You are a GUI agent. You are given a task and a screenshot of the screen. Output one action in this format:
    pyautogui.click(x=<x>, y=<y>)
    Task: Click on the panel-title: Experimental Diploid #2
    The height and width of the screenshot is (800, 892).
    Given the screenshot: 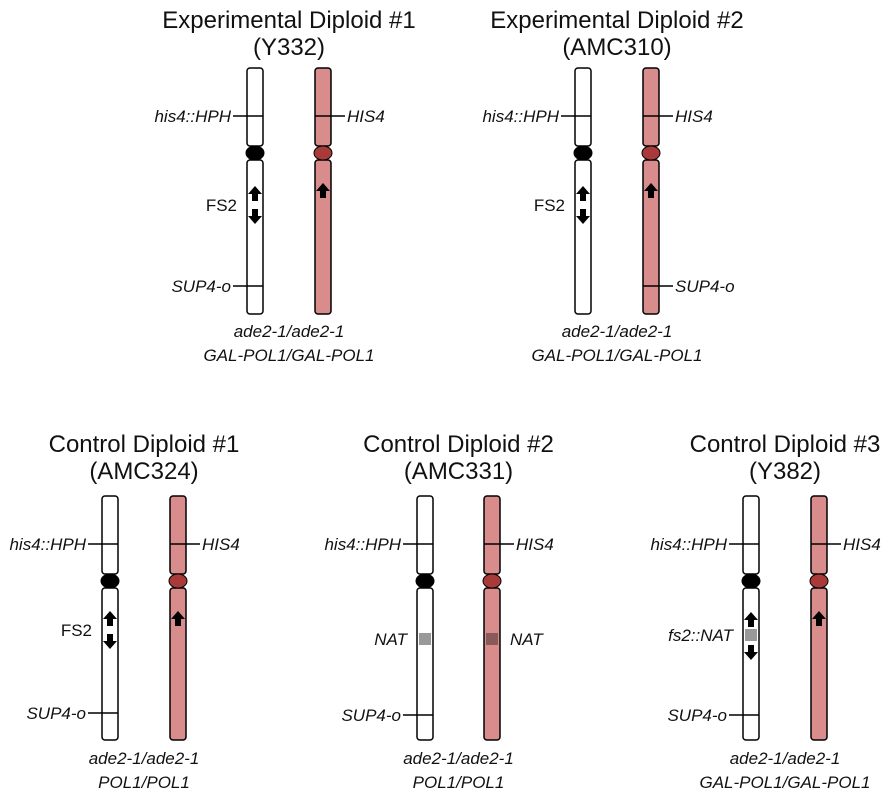 What is the action you would take?
    pyautogui.click(x=616, y=20)
    